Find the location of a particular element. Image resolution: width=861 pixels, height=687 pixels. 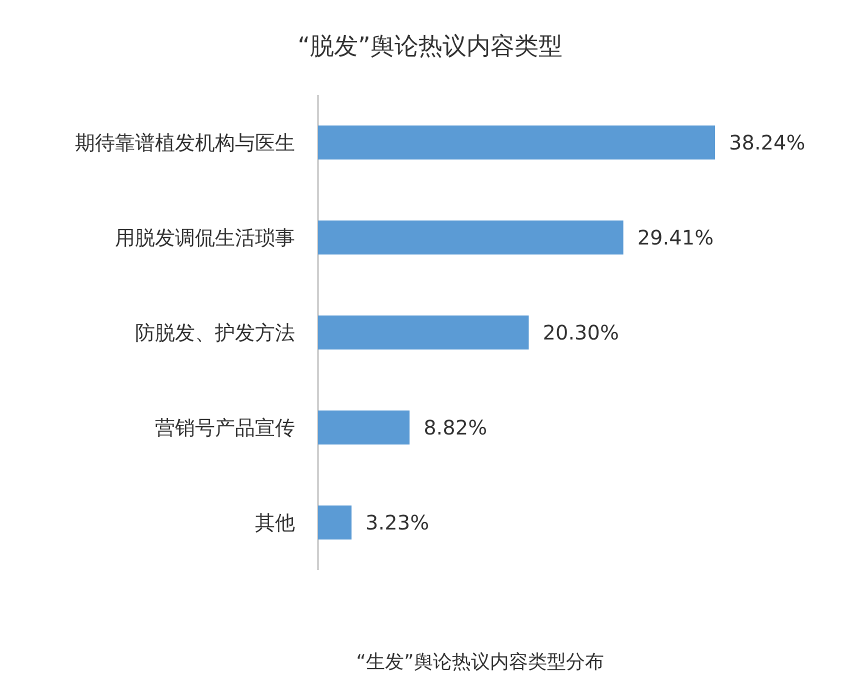

value-label: 29.41% is located at coordinates (675, 238).